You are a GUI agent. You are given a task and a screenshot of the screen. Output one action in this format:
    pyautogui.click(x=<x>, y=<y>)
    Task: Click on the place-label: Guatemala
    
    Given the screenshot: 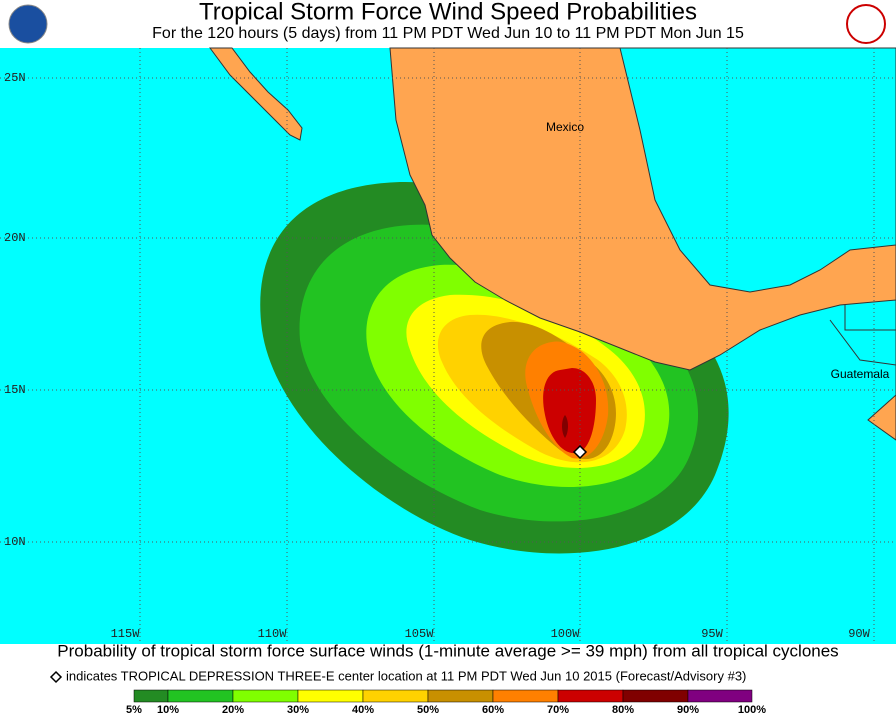 What is the action you would take?
    pyautogui.click(x=860, y=374)
    